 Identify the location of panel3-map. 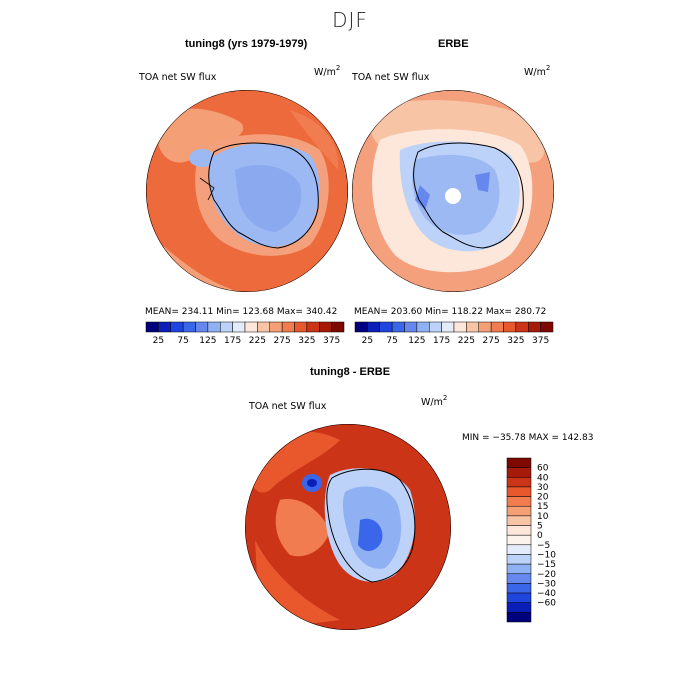
(348, 527).